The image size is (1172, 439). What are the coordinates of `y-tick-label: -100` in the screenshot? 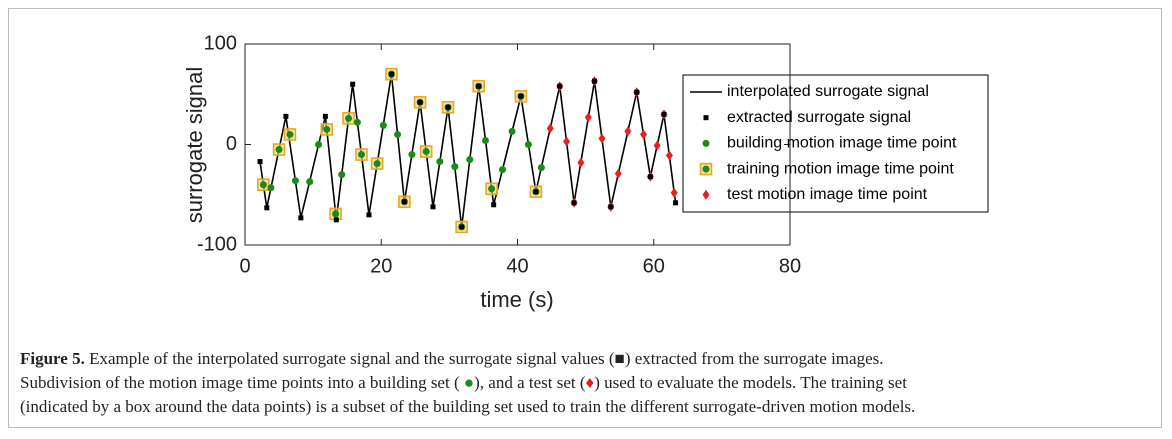 It's located at (217, 244).